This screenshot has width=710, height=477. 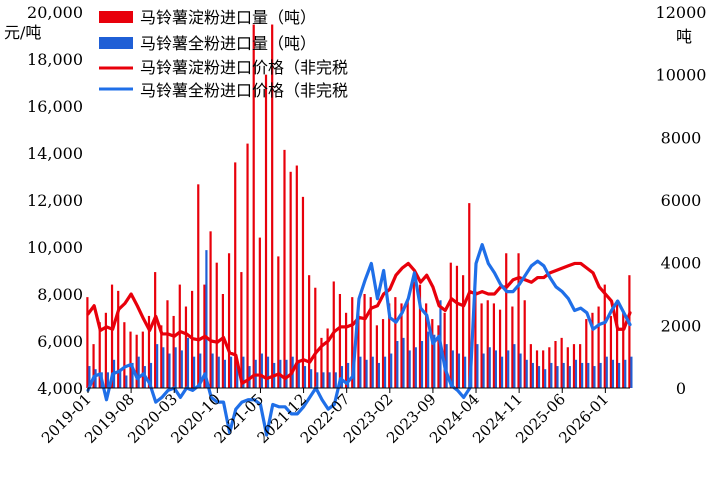 What do you see at coordinates (684, 36) in the screenshot?
I see `right-axis-unit: 吨` at bounding box center [684, 36].